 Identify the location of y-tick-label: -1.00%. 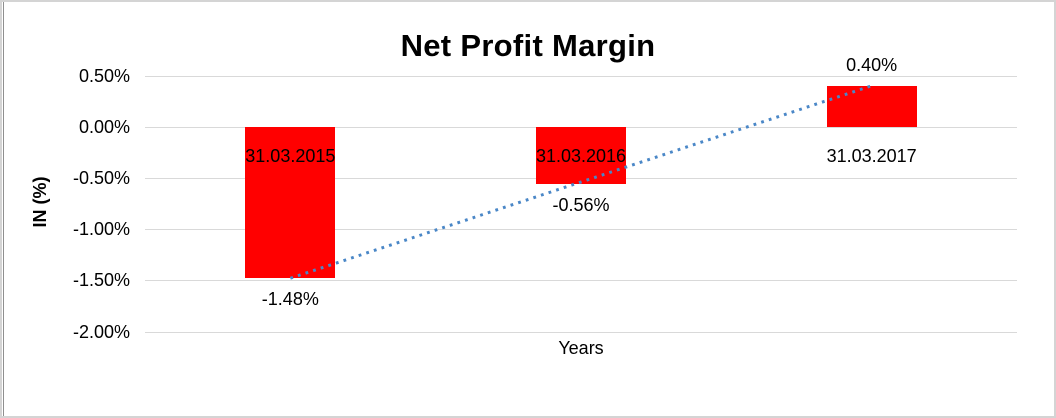
(101, 229).